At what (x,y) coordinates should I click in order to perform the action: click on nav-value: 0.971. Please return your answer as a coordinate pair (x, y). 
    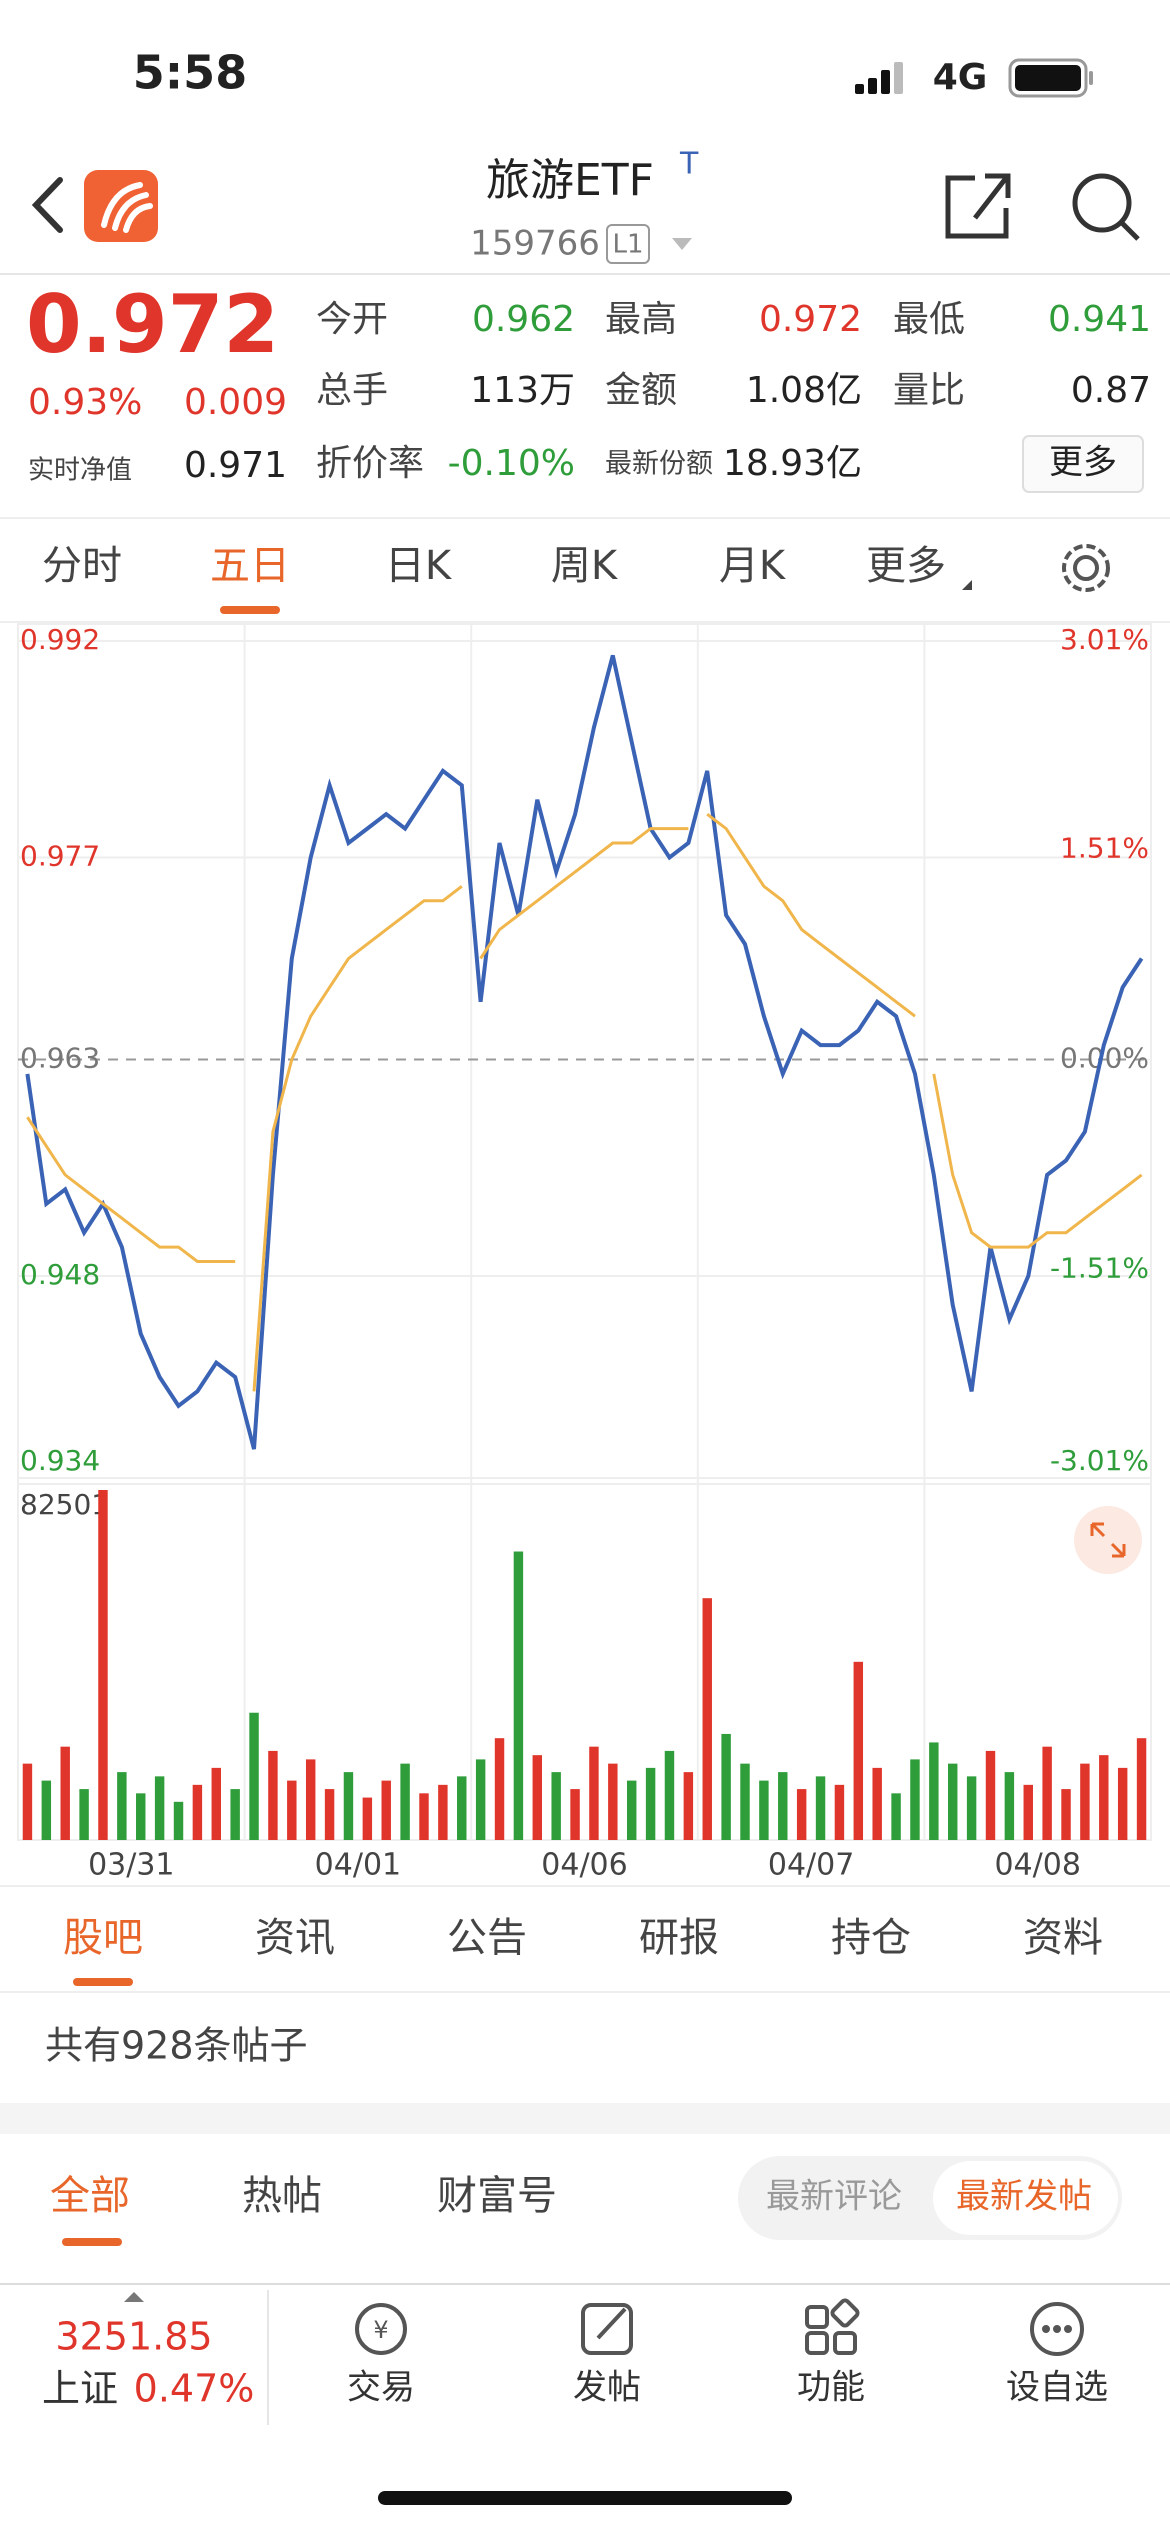
    Looking at the image, I should click on (235, 465).